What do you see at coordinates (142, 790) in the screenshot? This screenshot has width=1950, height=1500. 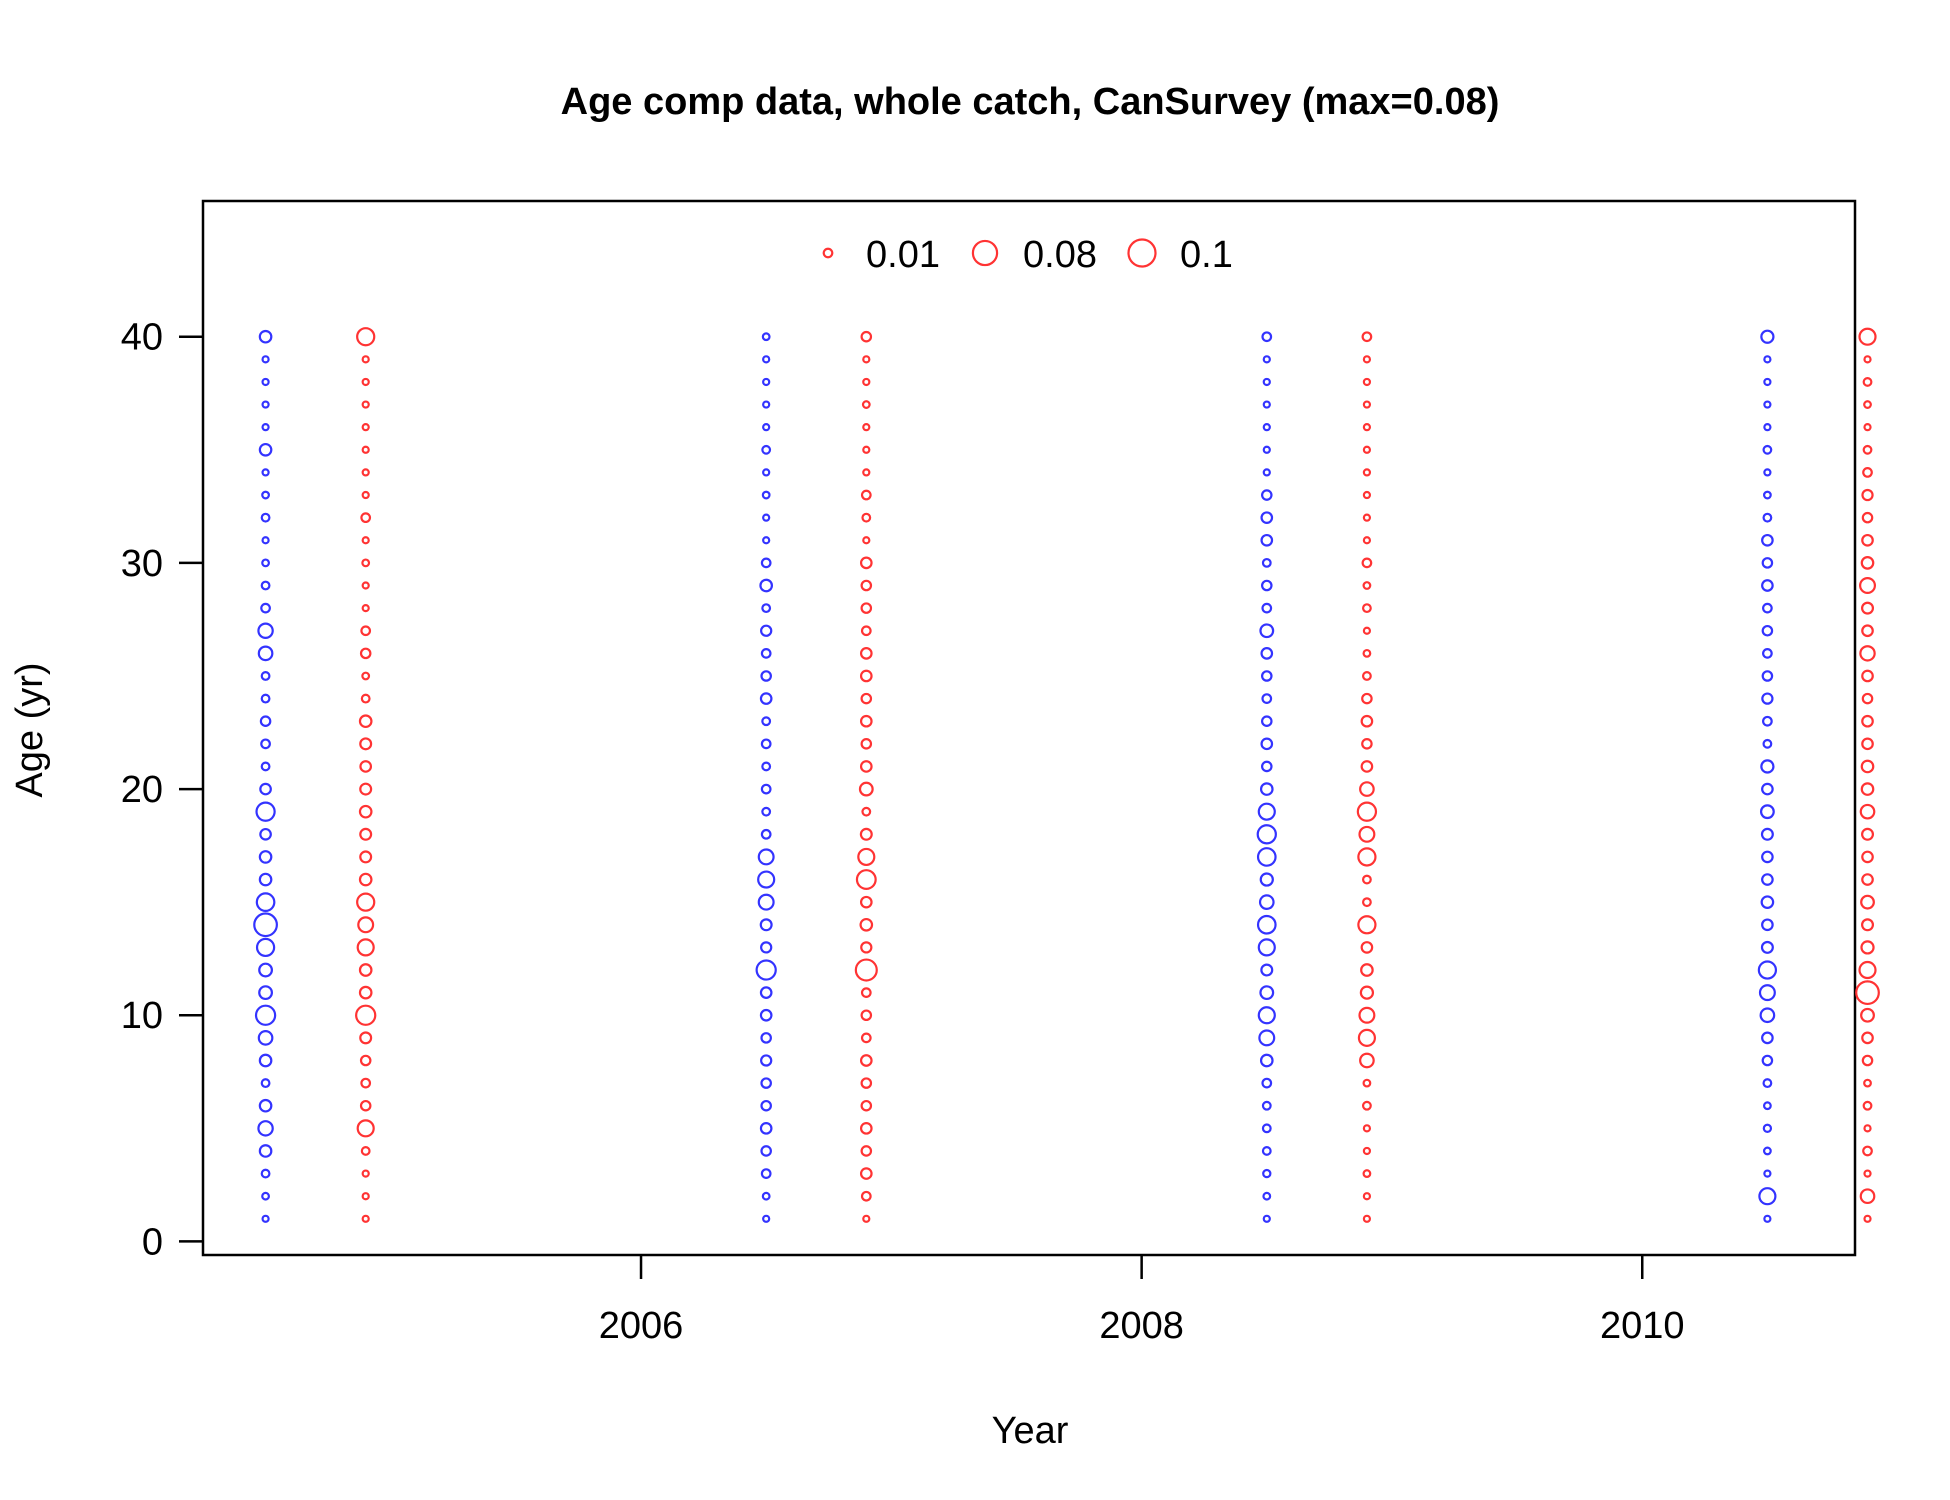 I see `y-tick-label: 20` at bounding box center [142, 790].